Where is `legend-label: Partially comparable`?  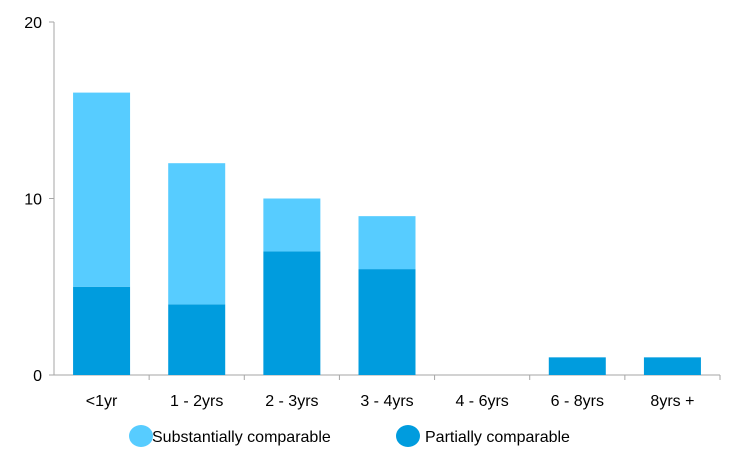 legend-label: Partially comparable is located at coordinates (497, 437).